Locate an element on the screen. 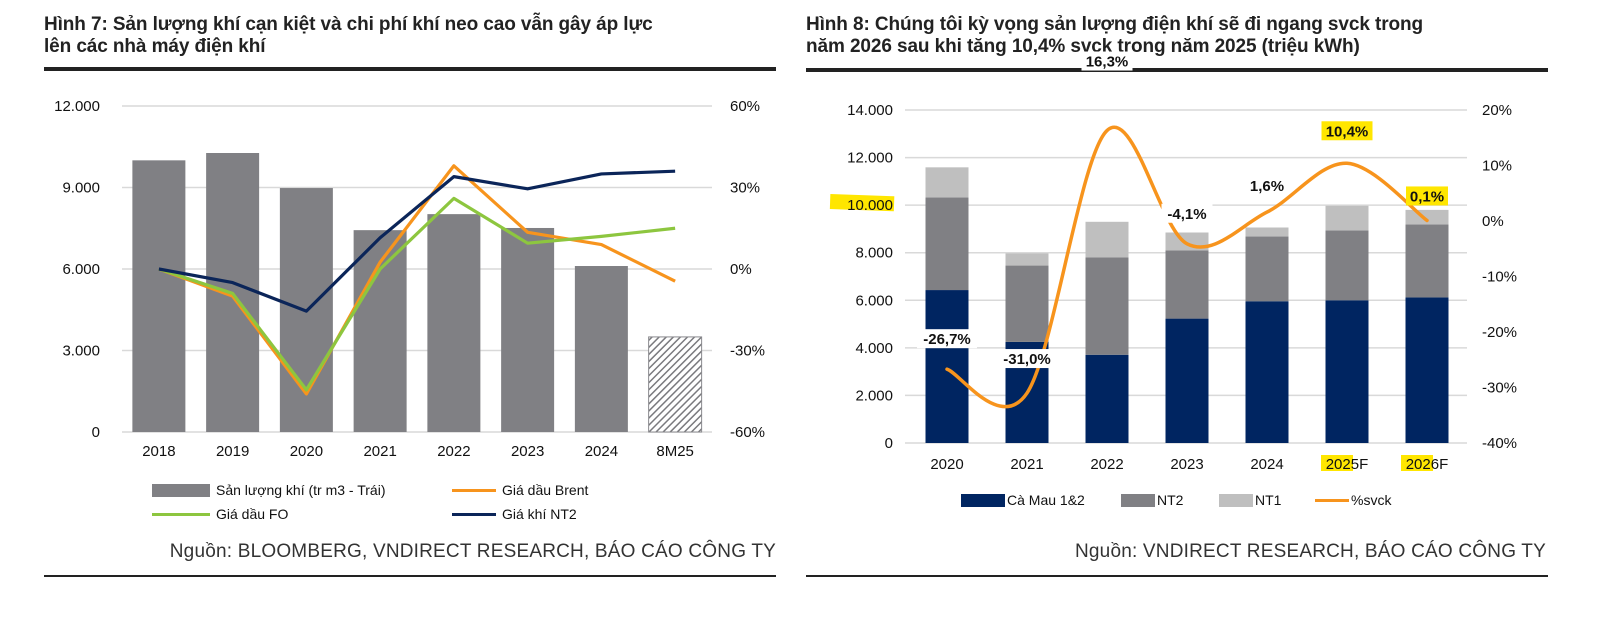 The image size is (1612, 617). data-label-svck: -4,1% is located at coordinates (1186, 214).